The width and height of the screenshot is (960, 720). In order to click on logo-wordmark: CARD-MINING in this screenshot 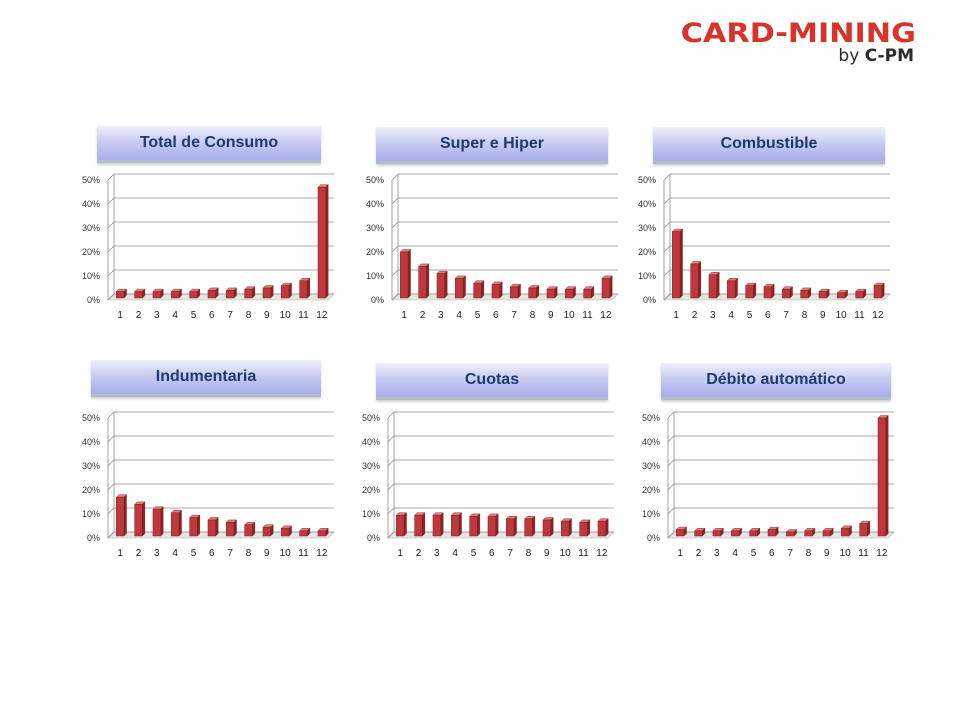, I will do `click(798, 33)`.